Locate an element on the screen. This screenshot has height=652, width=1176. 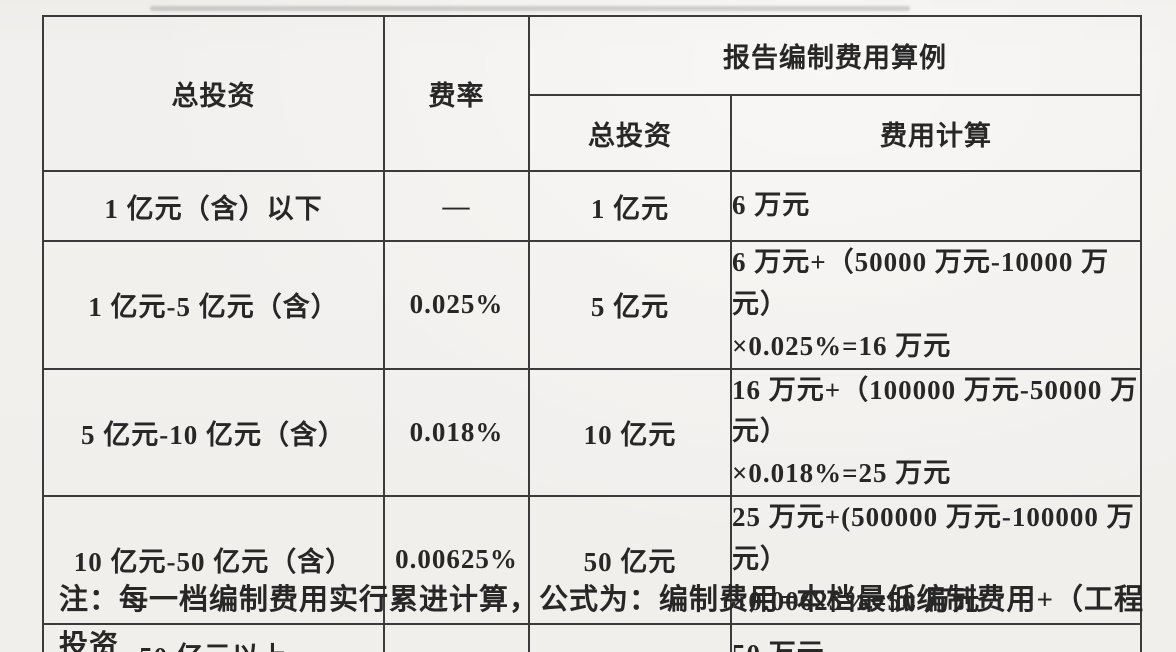
cell-example-investment: 50 亿元 is located at coordinates (630, 560).